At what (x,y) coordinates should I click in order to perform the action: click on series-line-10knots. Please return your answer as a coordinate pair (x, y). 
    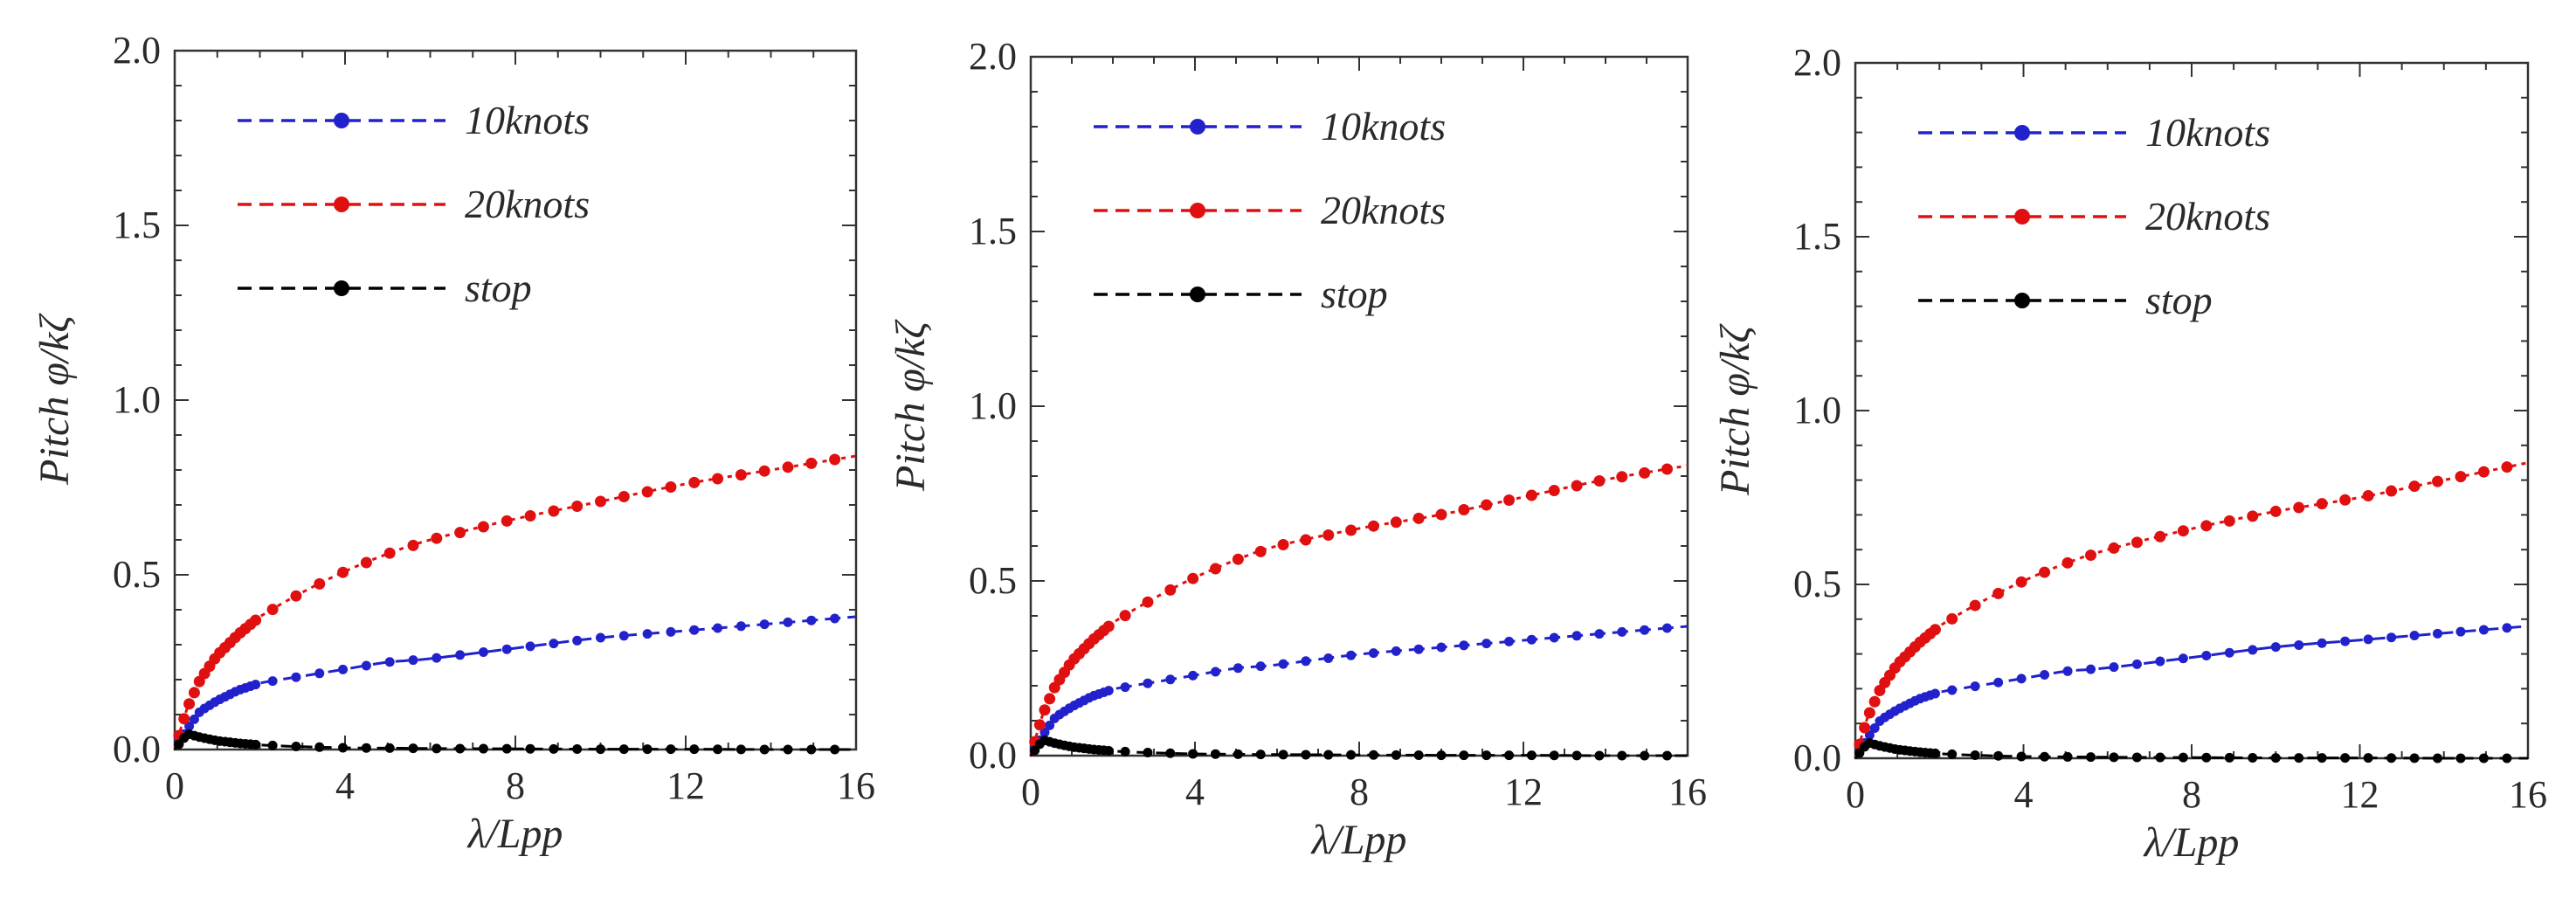
    Looking at the image, I should click on (1359, 691).